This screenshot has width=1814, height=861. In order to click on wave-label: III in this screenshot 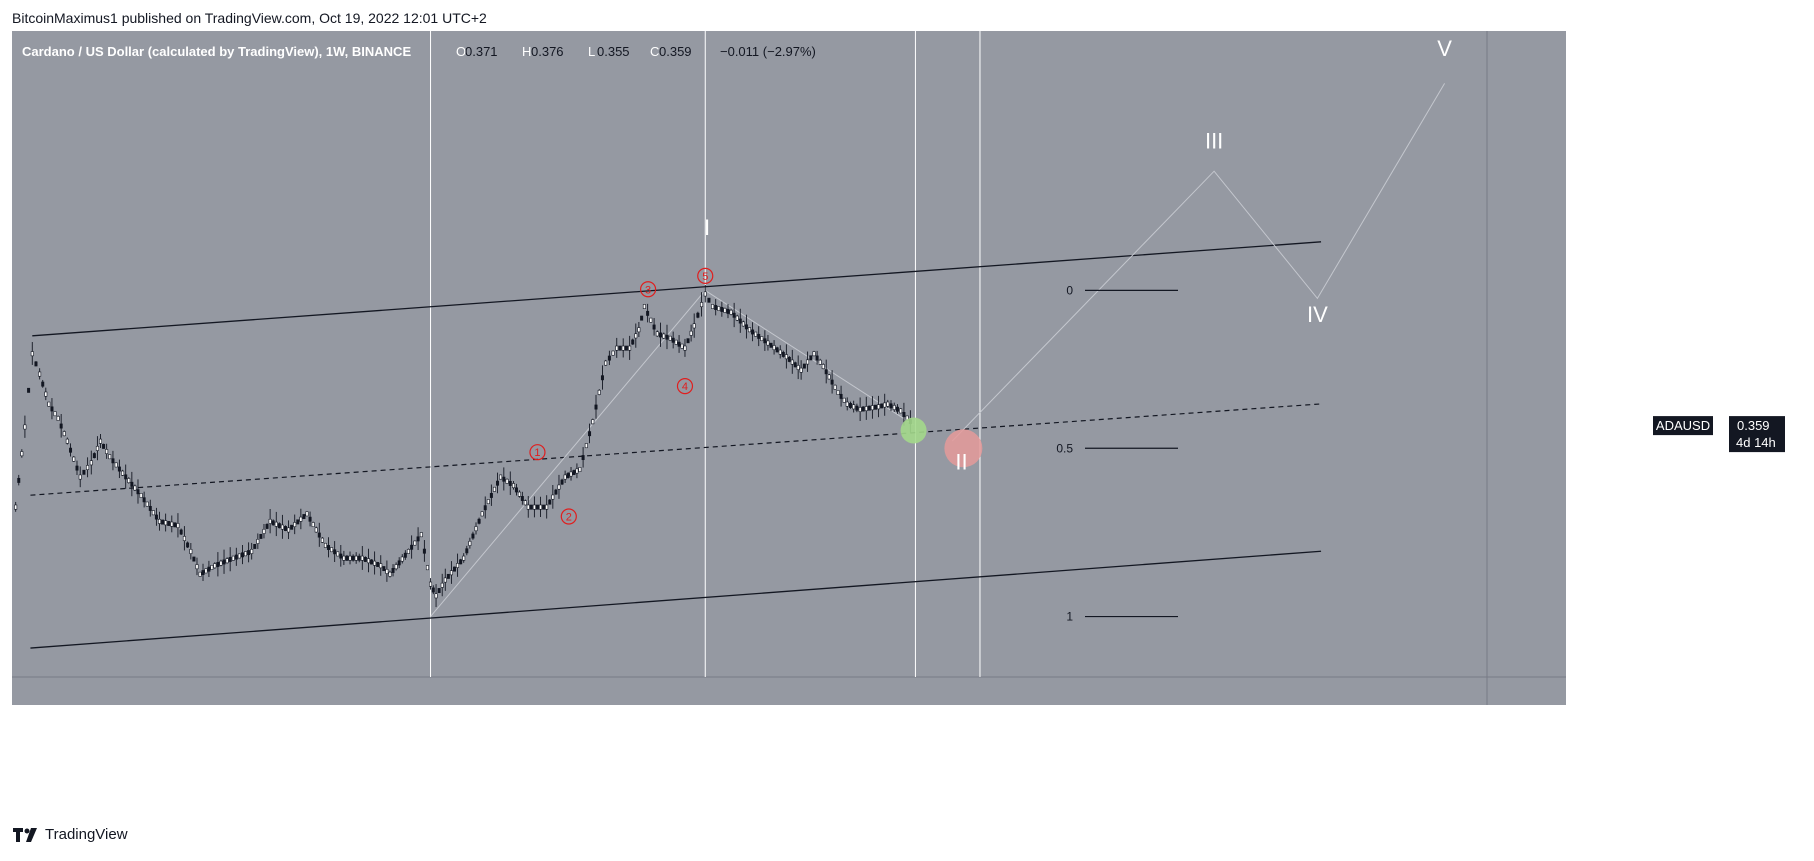, I will do `click(1214, 141)`.